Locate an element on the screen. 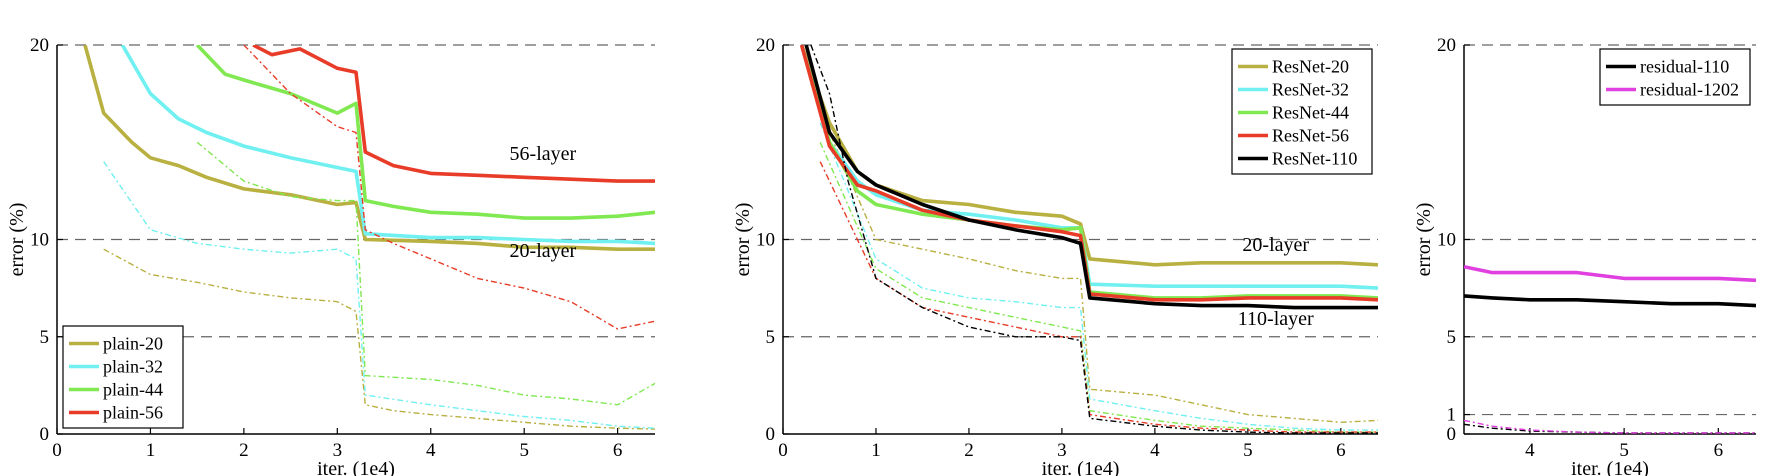  legend: residual-110 residual-1202 is located at coordinates (1675, 77).